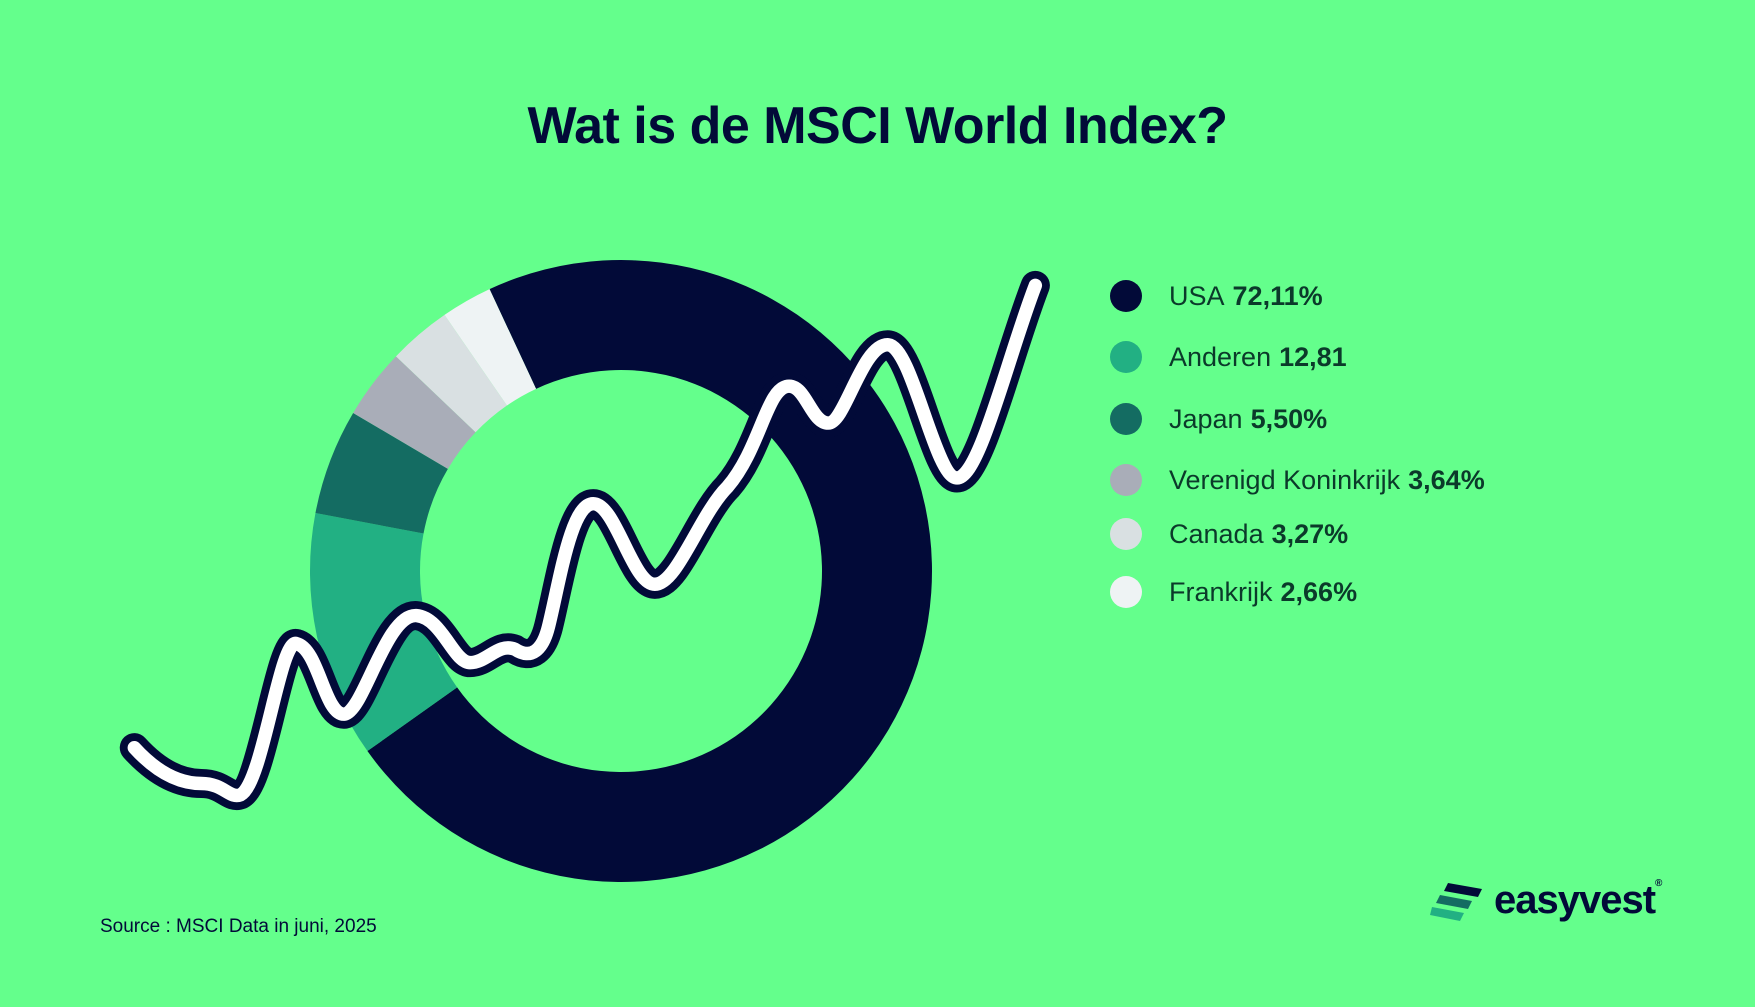  I want to click on easyvest-logo-icon, so click(1456, 901).